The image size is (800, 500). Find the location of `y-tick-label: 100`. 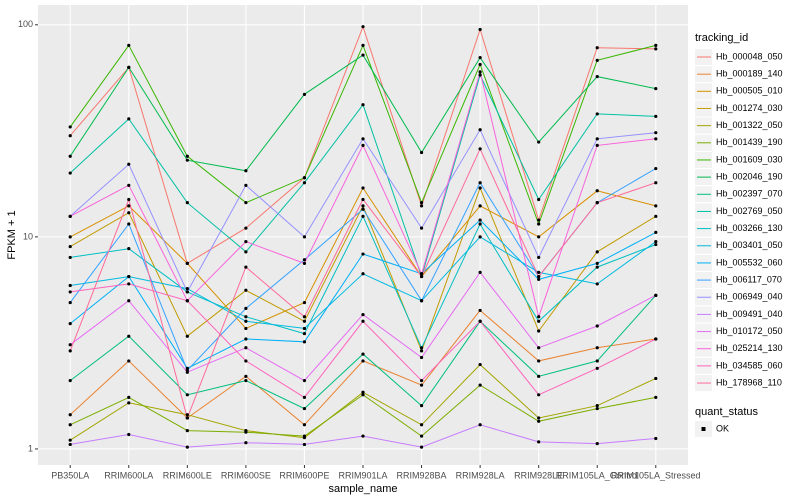

y-tick-label: 100 is located at coordinates (25, 24).